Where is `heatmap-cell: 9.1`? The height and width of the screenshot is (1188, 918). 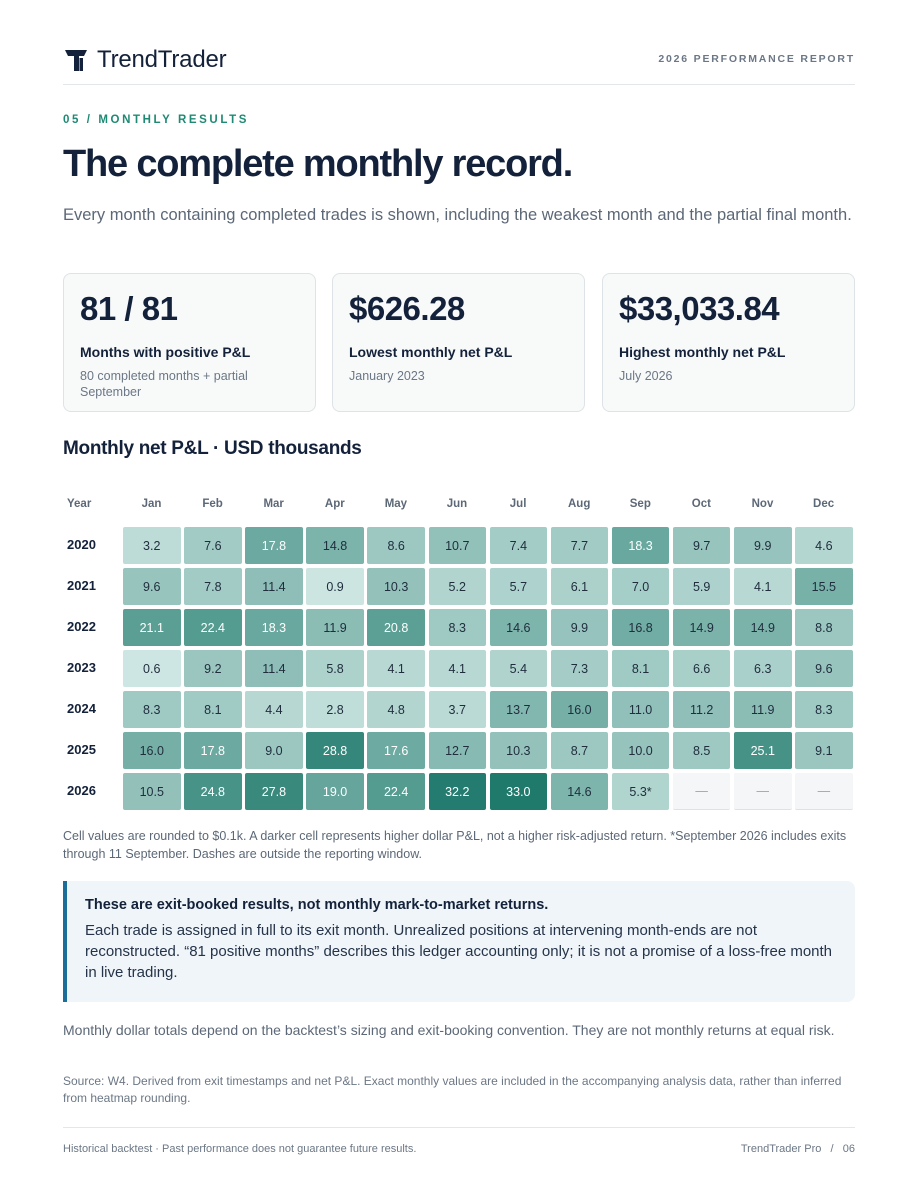 heatmap-cell: 9.1 is located at coordinates (824, 750).